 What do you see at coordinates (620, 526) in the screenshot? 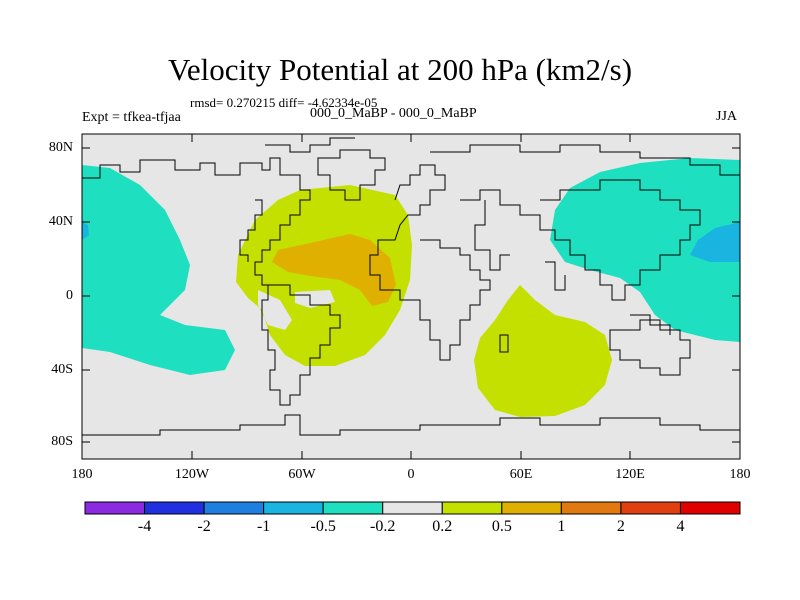
I see `colorbar-label: 2` at bounding box center [620, 526].